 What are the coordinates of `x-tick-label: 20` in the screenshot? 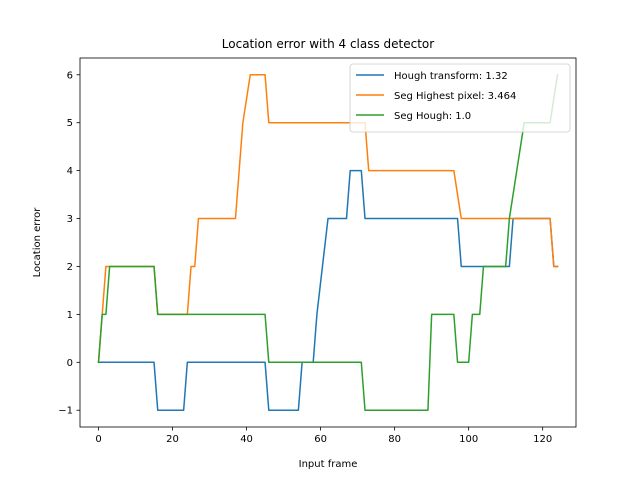 It's located at (172, 439).